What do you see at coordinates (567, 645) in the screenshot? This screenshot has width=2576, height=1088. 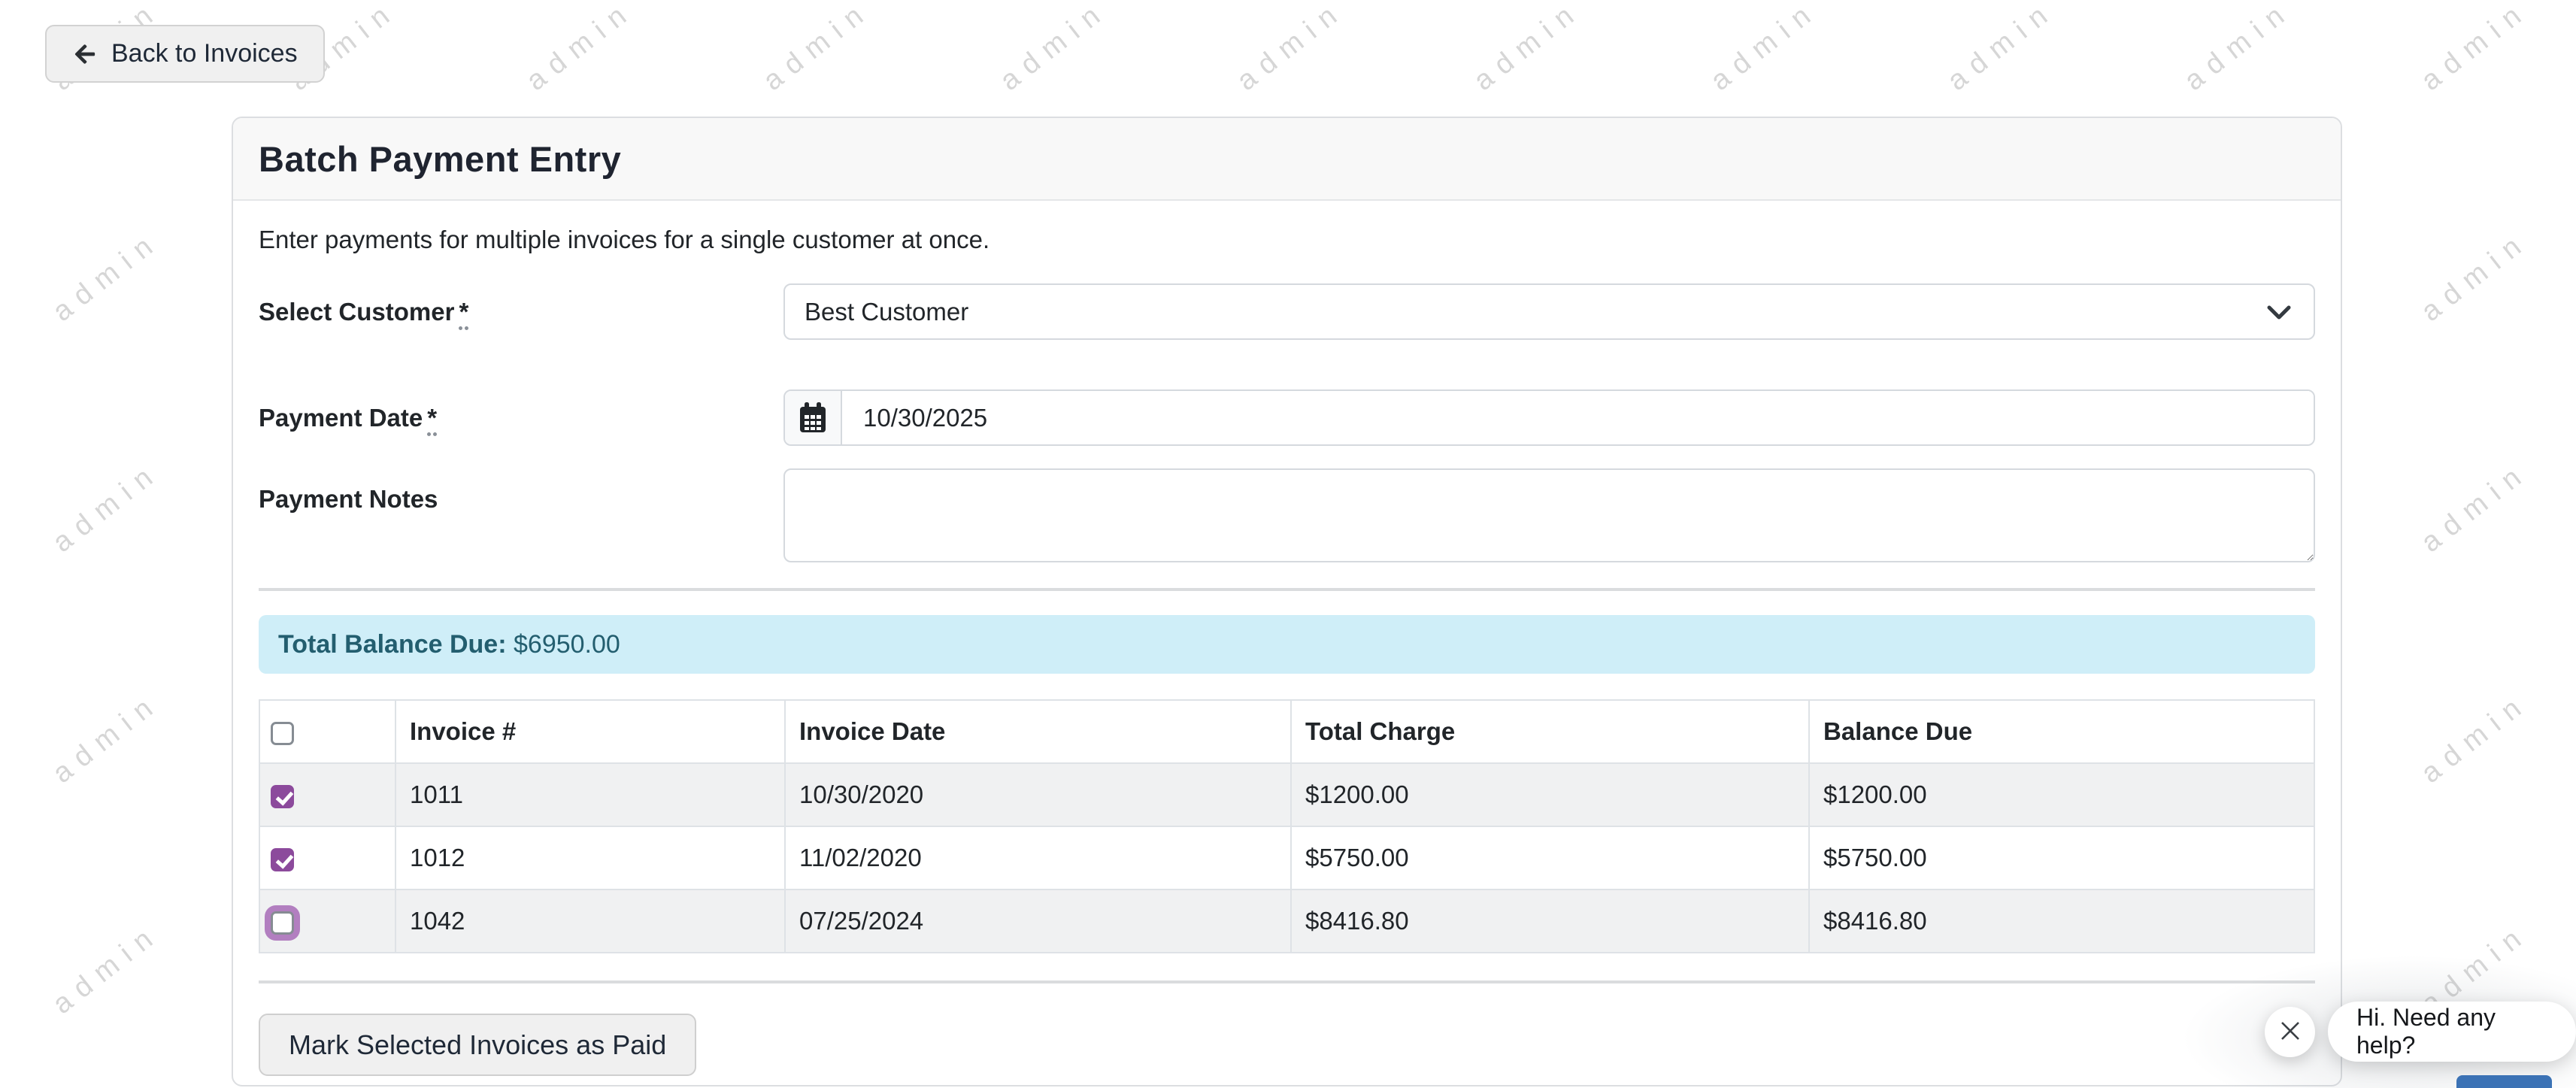 I see `total-balance-amount: $6950.00` at bounding box center [567, 645].